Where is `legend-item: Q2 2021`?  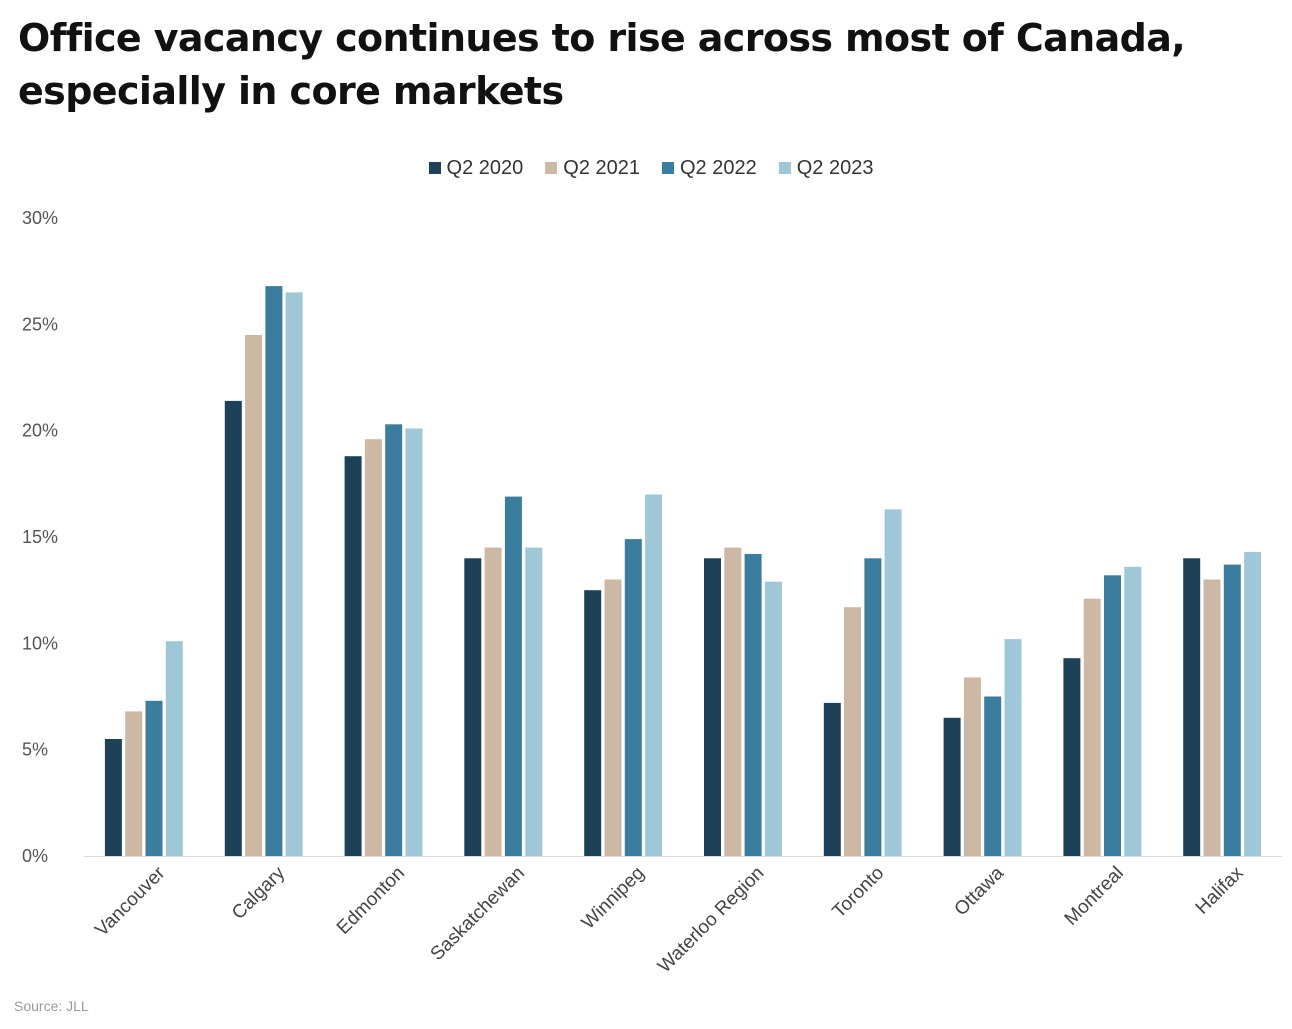
legend-item: Q2 2021 is located at coordinates (592, 168).